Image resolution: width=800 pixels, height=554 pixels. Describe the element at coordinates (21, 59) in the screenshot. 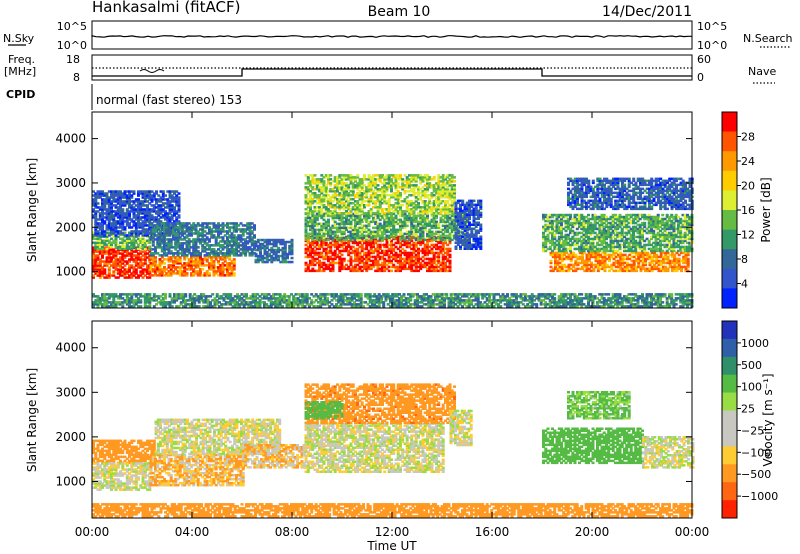

I see `freq-label: Freq.` at that location.